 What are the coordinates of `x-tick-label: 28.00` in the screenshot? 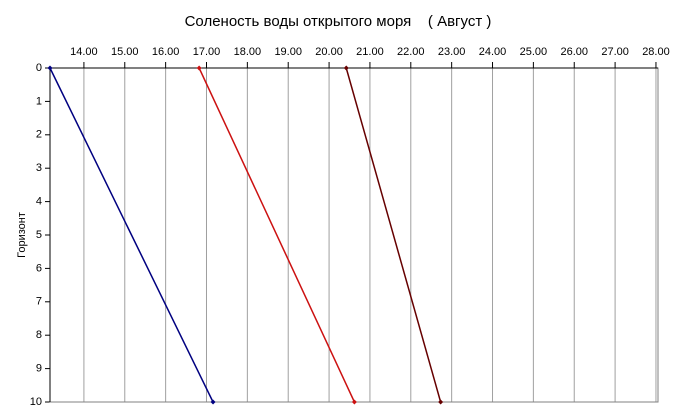 It's located at (656, 52).